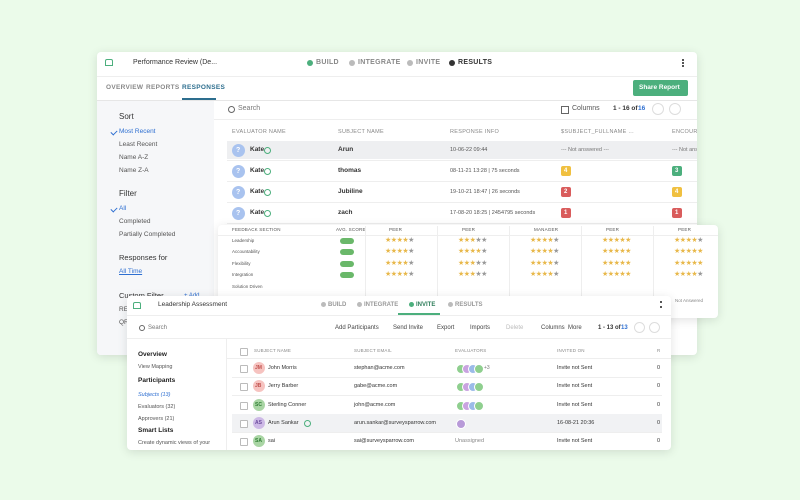  Describe the element at coordinates (123, 208) in the screenshot. I see `filter-option: All` at that location.